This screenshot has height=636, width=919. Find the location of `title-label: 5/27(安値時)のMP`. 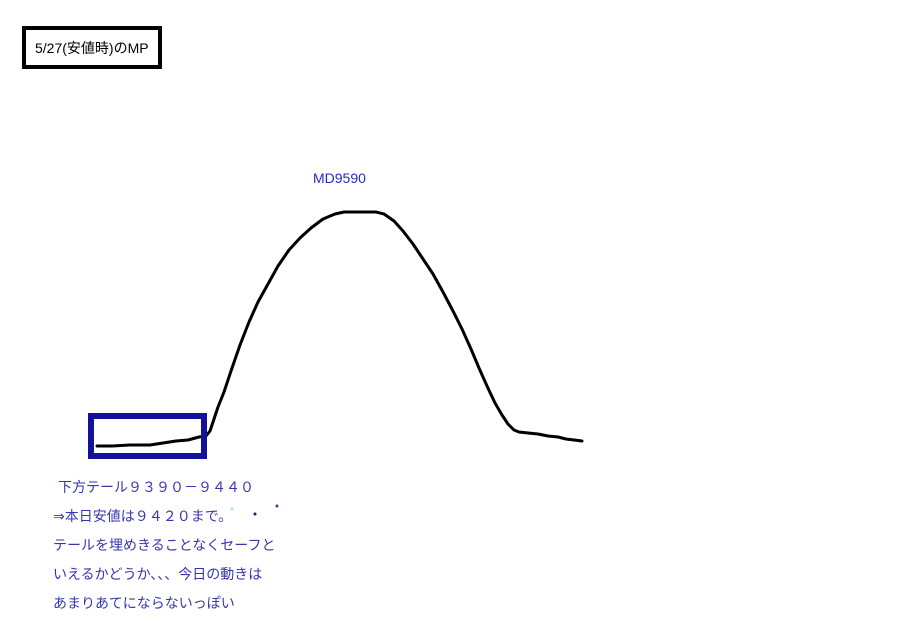

title-label: 5/27(安値時)のMP is located at coordinates (92, 47).